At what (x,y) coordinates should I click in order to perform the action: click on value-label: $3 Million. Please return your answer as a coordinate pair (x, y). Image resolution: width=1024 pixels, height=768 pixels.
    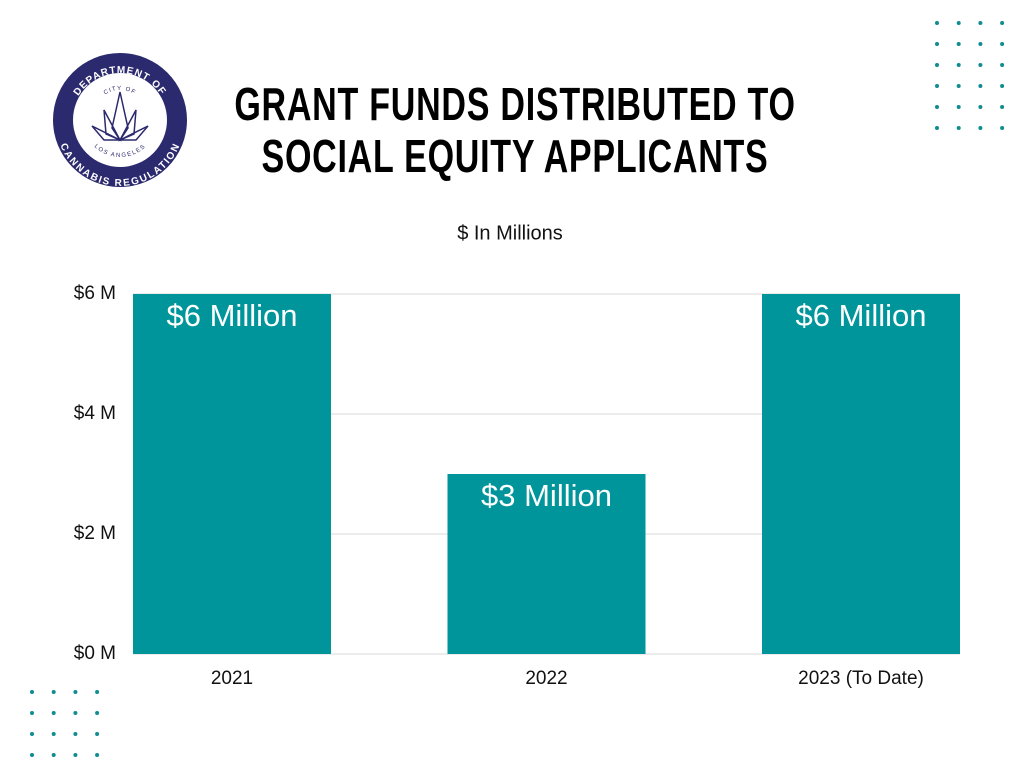
    Looking at the image, I should click on (546, 495).